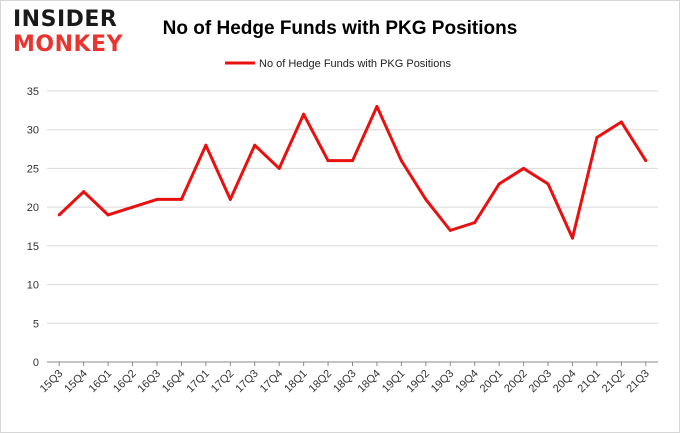  Describe the element at coordinates (174, 382) in the screenshot. I see `x-tick-label: 16Q4` at that location.